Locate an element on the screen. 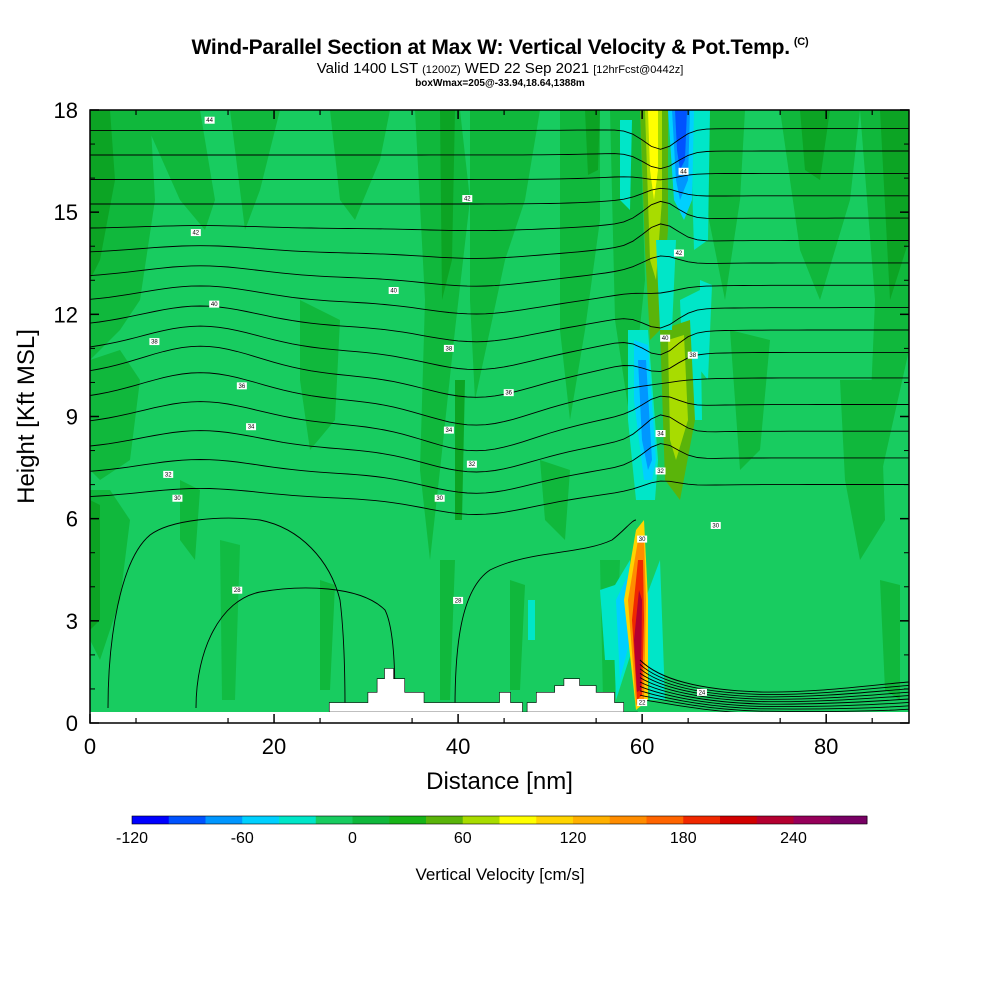 The height and width of the screenshot is (1000, 1000). y-axis-label: Height [Kft MSL] is located at coordinates (26, 416).